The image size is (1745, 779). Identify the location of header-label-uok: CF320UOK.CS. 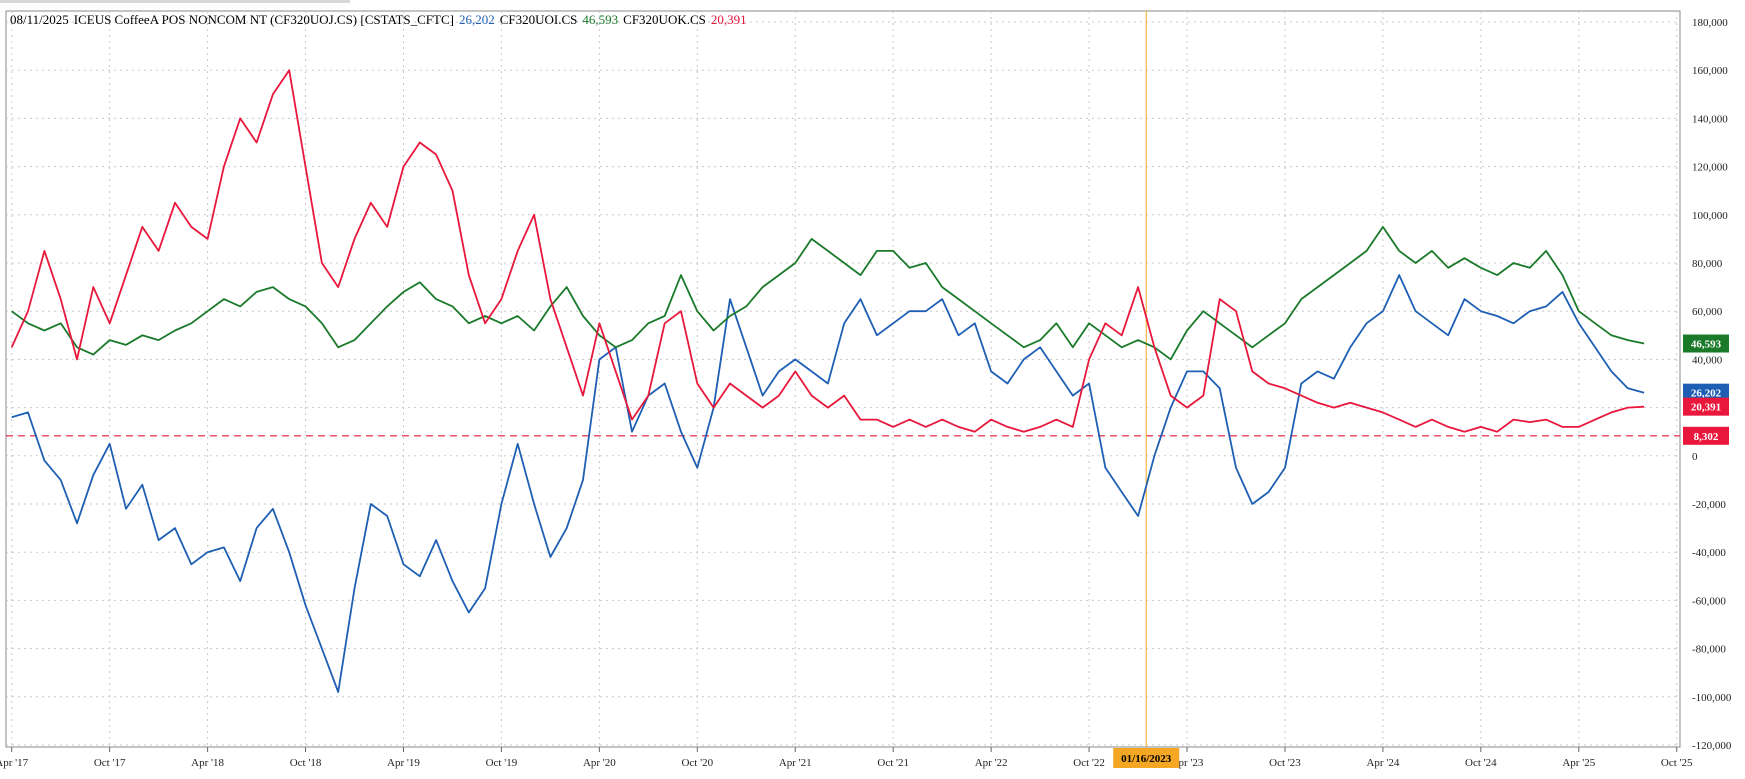
(664, 19).